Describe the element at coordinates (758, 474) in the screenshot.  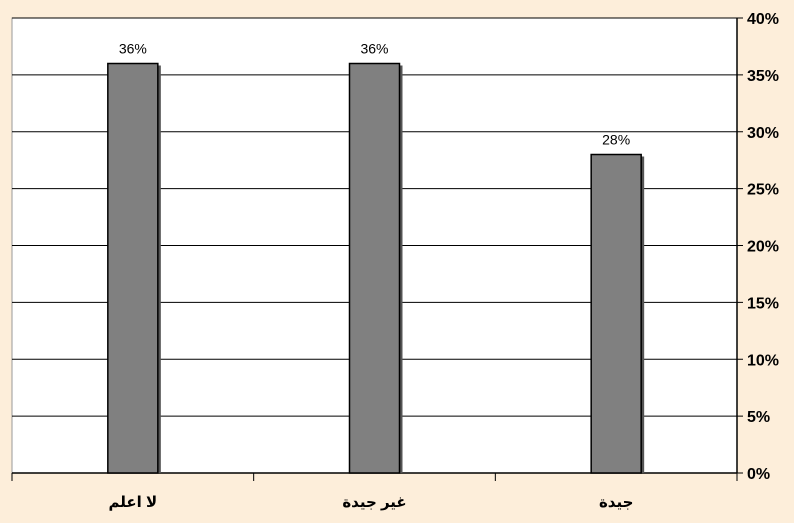
I see `y-tick-label: 0%` at that location.